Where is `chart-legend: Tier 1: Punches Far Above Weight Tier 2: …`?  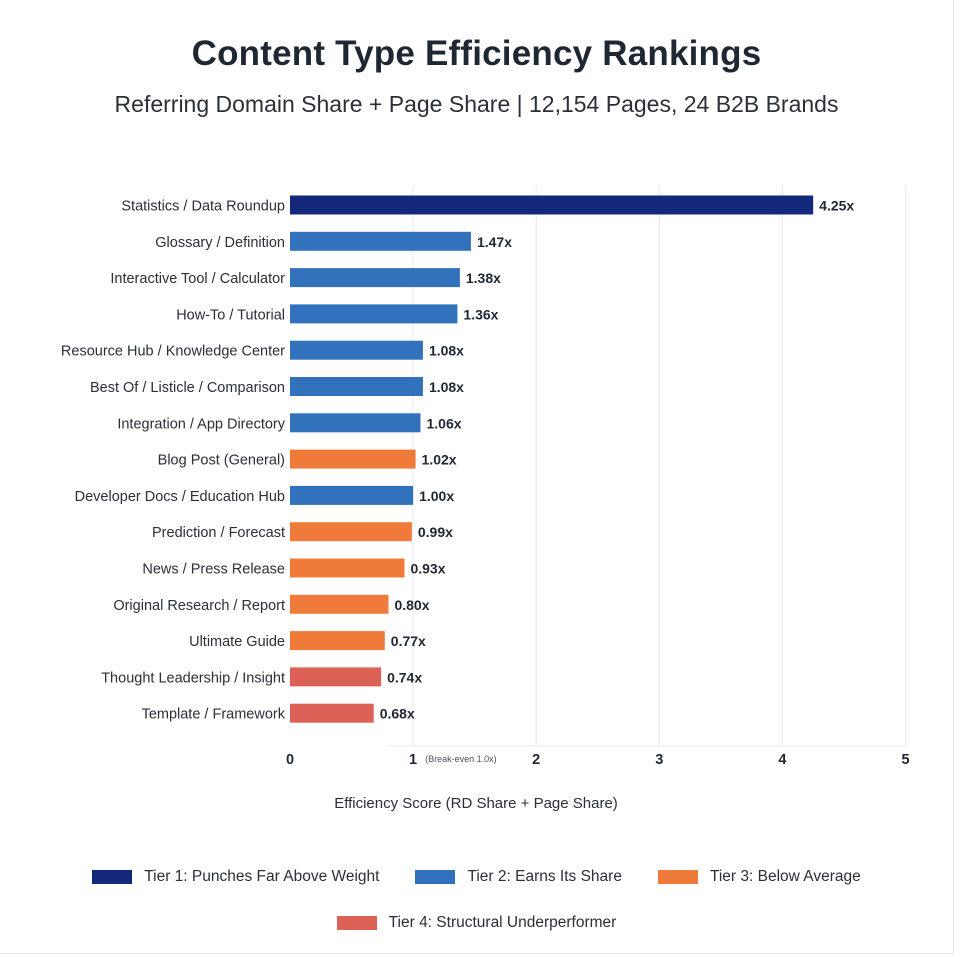
chart-legend: Tier 1: Punches Far Above Weight Tier 2: … is located at coordinates (476, 900).